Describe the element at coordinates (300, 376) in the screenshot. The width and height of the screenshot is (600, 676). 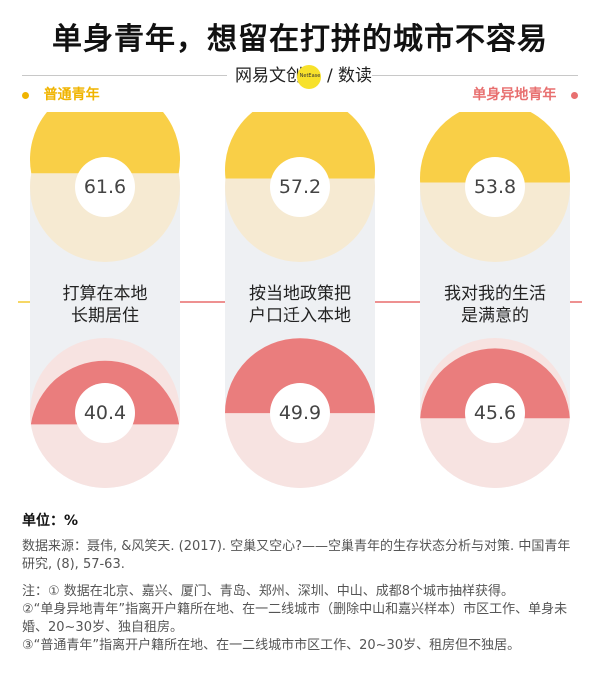
I see `gauge-remote-2-fill` at that location.